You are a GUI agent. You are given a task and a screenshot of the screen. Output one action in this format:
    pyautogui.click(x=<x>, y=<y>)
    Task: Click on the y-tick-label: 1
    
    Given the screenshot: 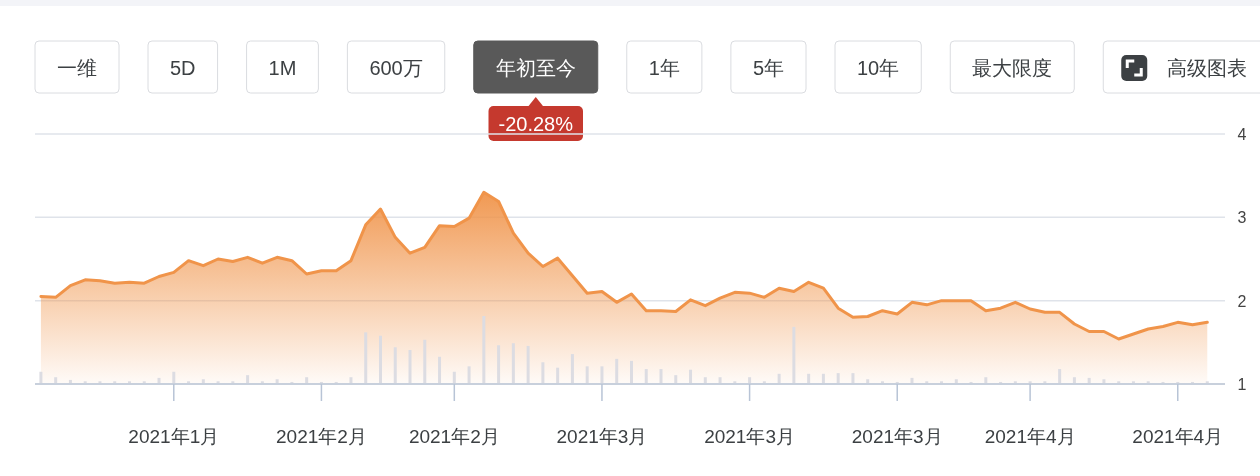 What is the action you would take?
    pyautogui.click(x=1242, y=384)
    